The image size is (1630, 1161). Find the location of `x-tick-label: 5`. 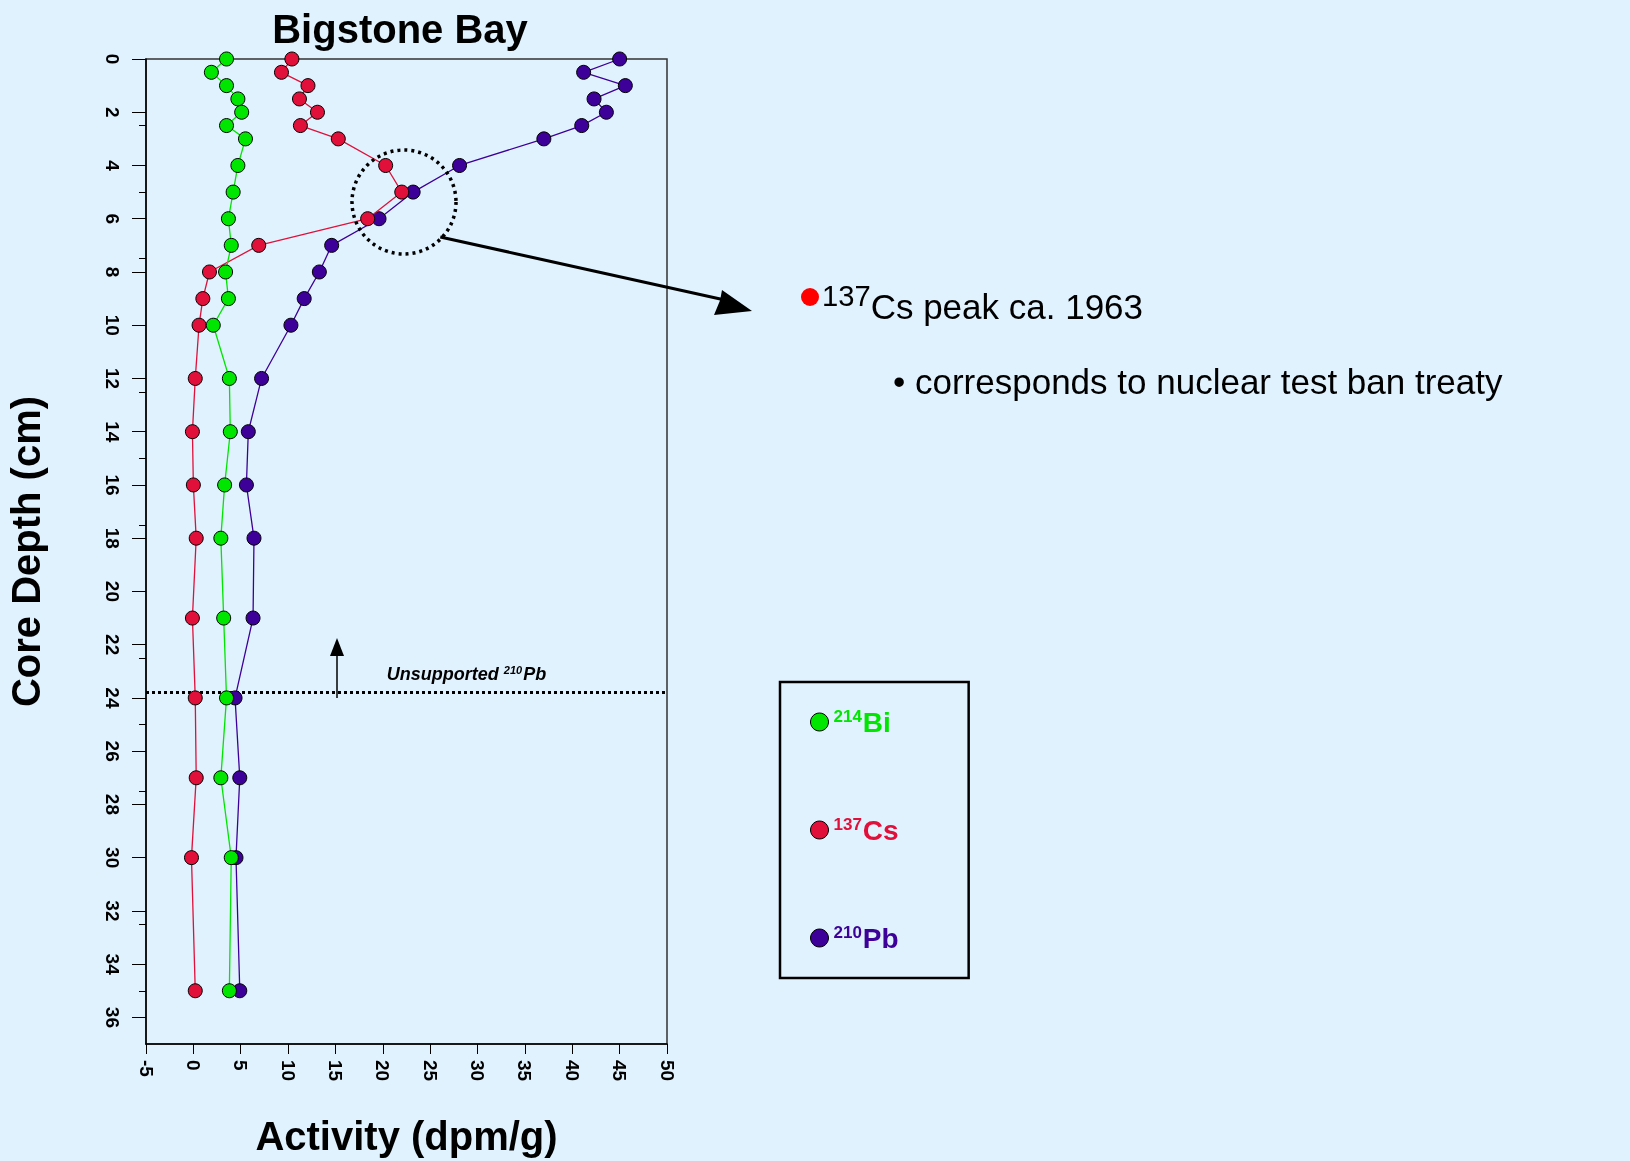

x-tick-label: 5 is located at coordinates (241, 1065).